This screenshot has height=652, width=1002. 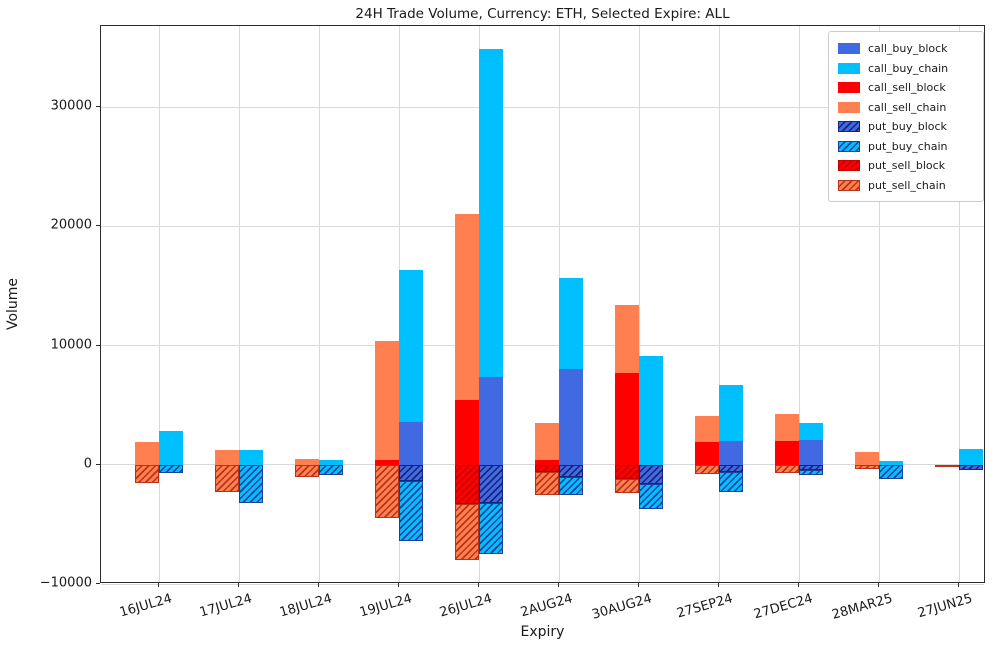 I want to click on y-tick-label: 10000, so click(x=71, y=345).